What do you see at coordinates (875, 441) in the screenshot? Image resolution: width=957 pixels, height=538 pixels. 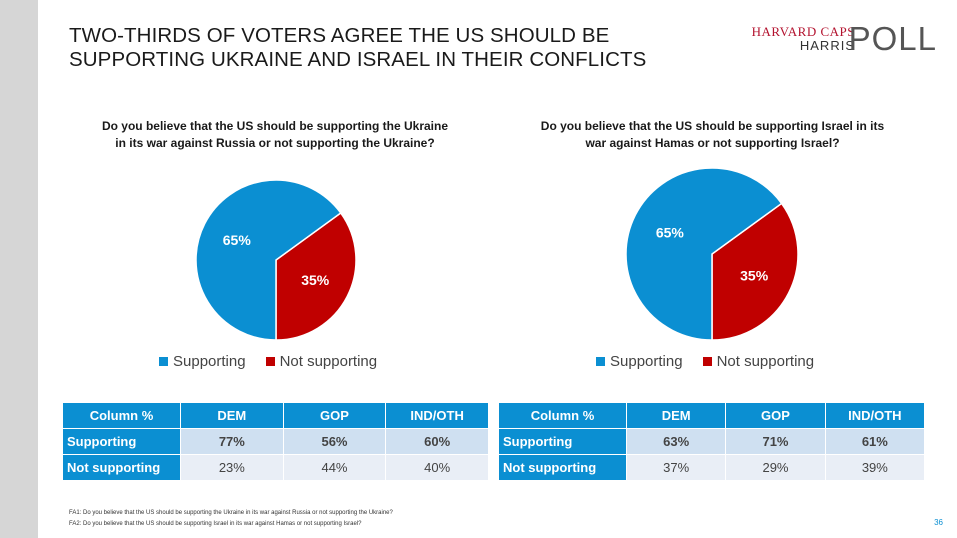 I see `table-cell: 61%` at bounding box center [875, 441].